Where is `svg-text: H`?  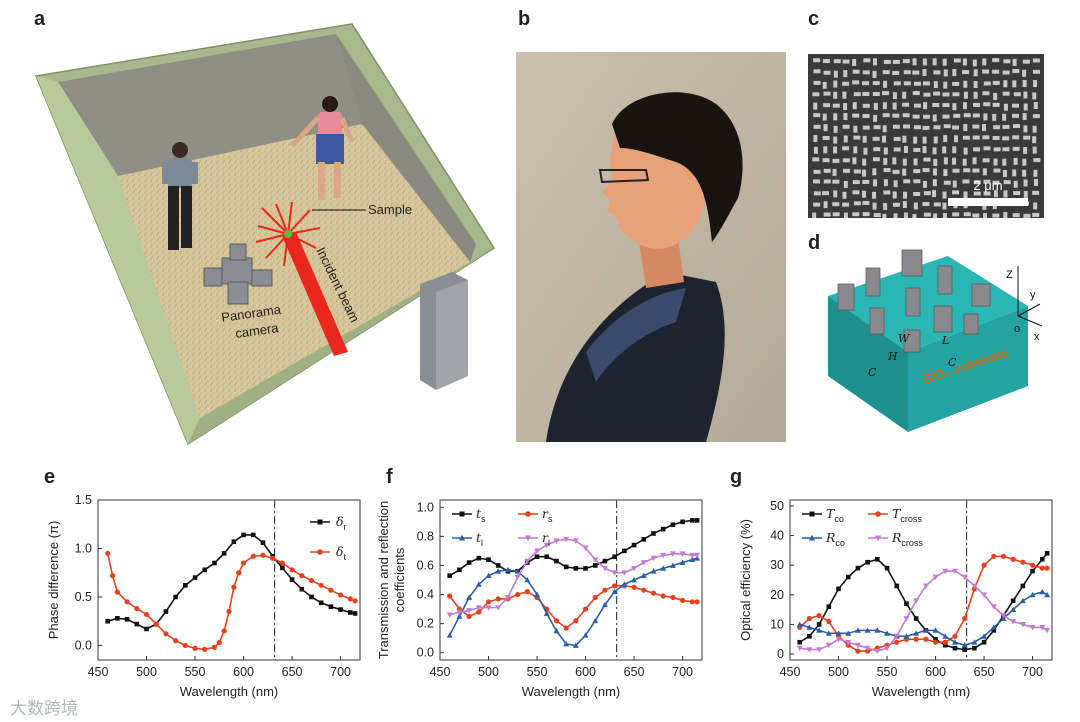
svg-text: H is located at coordinates (892, 356).